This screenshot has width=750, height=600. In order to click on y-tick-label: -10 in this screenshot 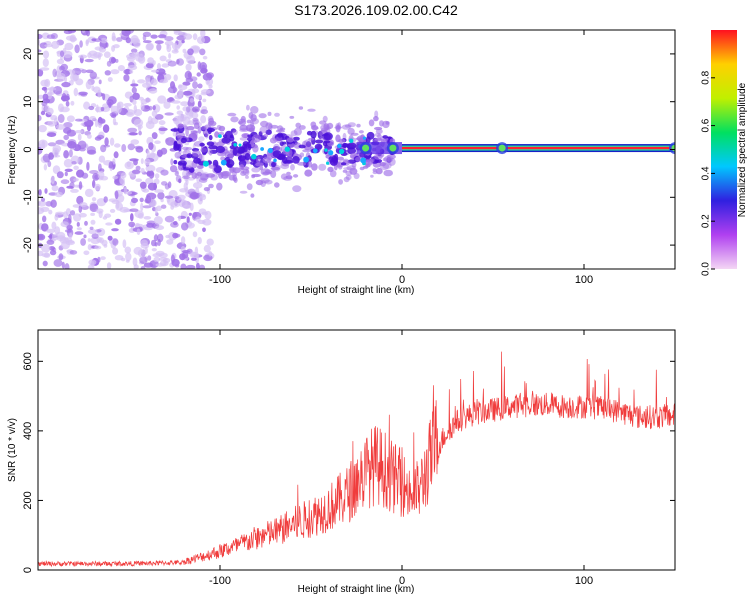, I will do `click(28, 197)`.